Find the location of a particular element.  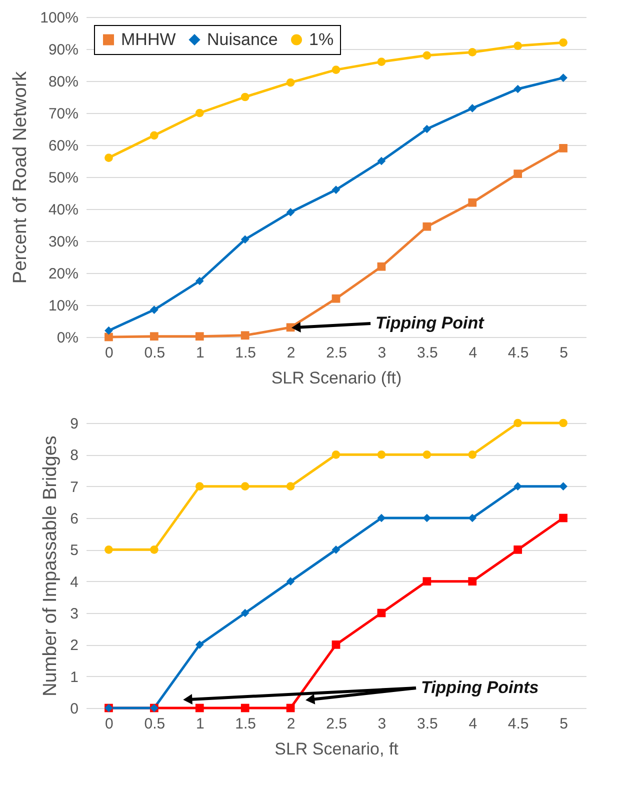

y-tick-label: 8 is located at coordinates (74, 455).